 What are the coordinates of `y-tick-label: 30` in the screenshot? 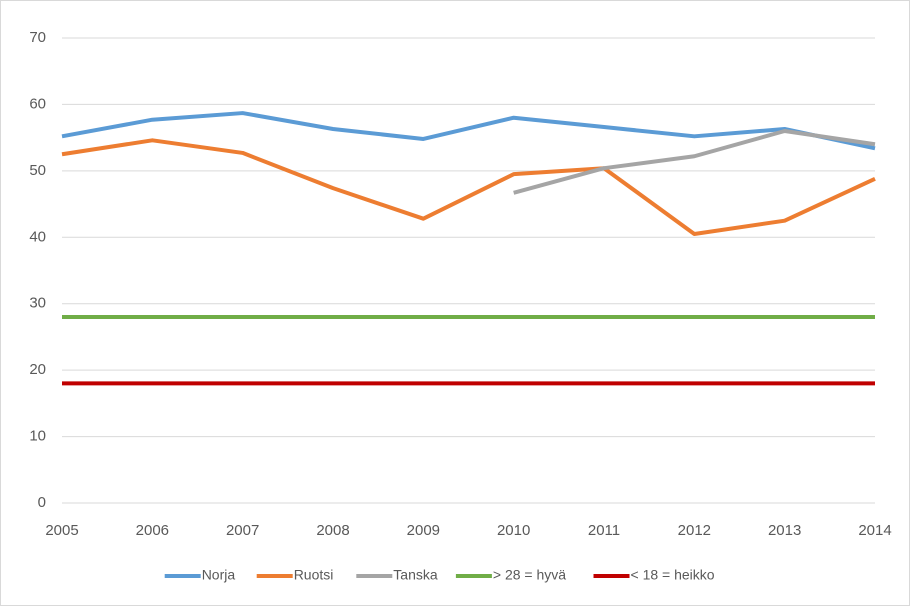 It's located at (37, 303).